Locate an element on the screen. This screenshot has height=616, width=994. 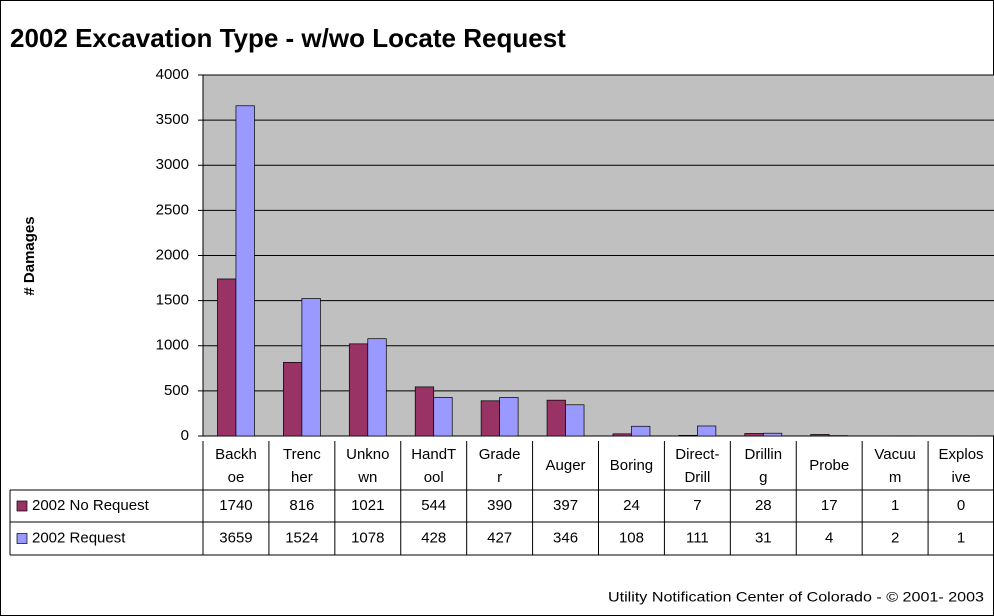
x-tick-label: Backh oe is located at coordinates (236, 466).